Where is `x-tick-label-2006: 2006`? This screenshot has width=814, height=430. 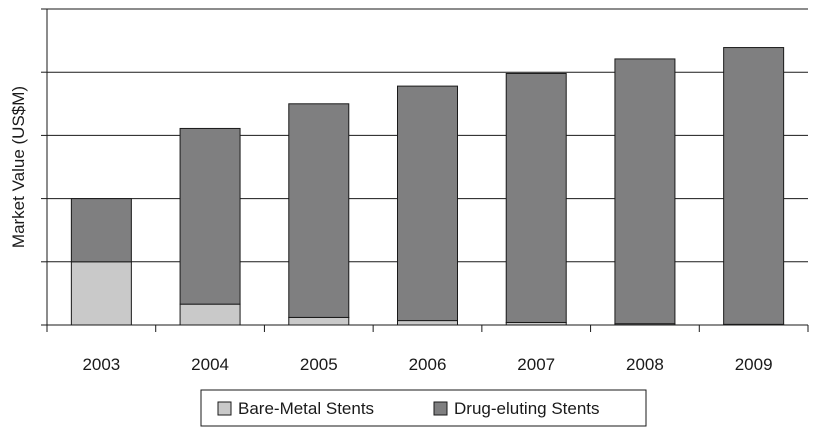 x-tick-label-2006: 2006 is located at coordinates (428, 364).